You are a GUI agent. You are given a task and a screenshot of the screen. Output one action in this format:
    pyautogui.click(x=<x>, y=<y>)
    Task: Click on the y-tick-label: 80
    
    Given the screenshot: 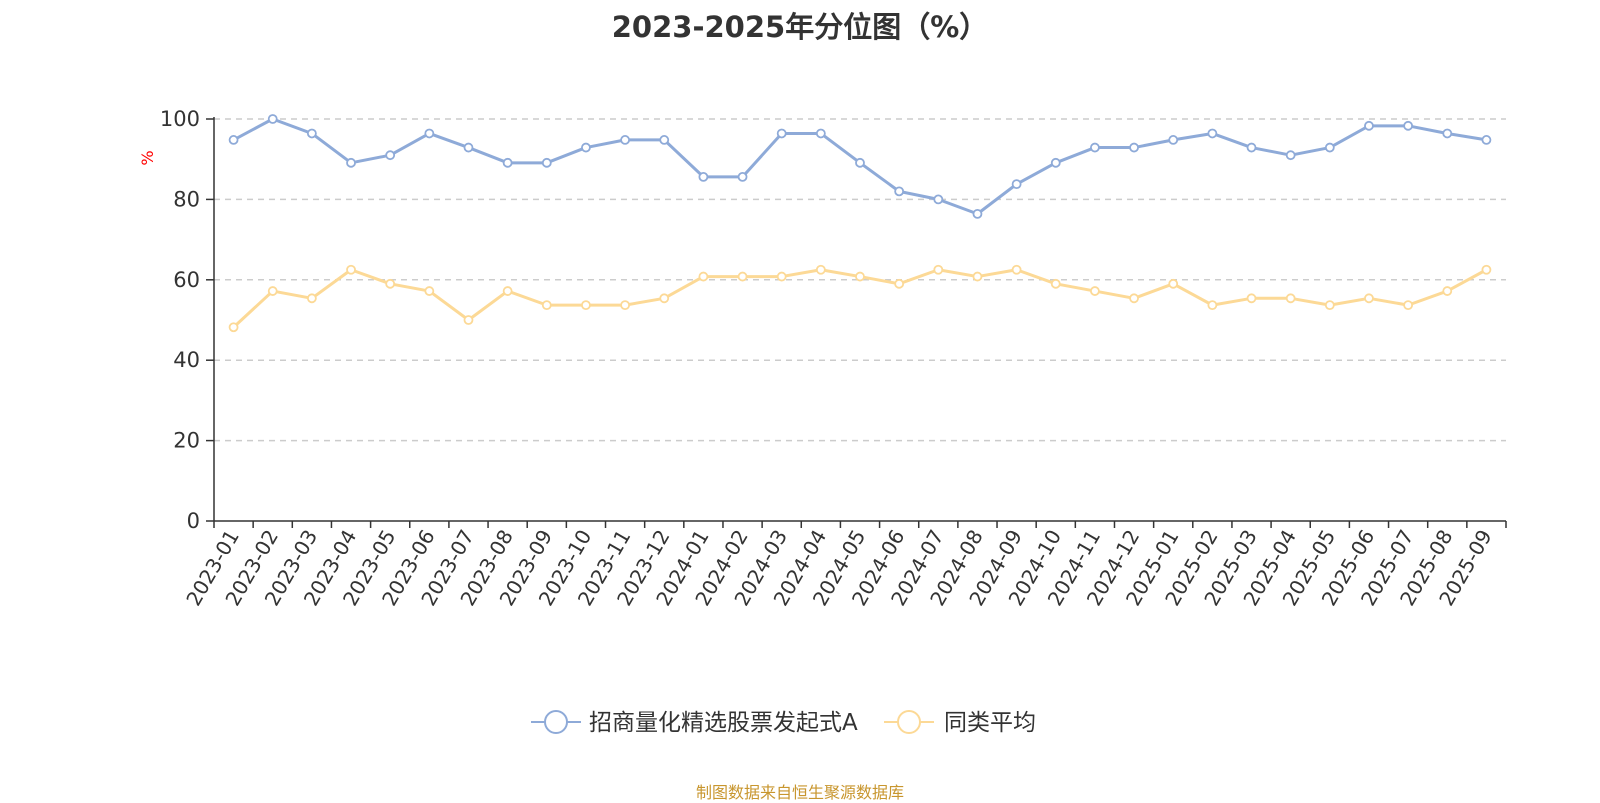 What is the action you would take?
    pyautogui.click(x=186, y=199)
    